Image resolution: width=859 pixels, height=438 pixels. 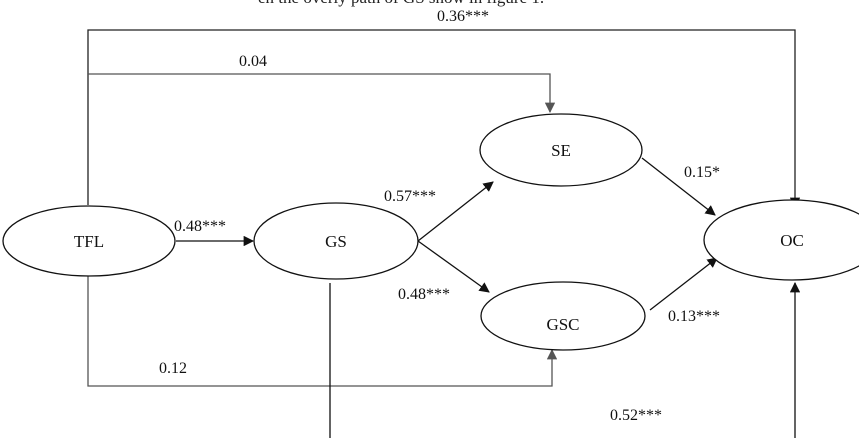 What do you see at coordinates (424, 294) in the screenshot?
I see `coef-gs-gsc: 0.48***` at bounding box center [424, 294].